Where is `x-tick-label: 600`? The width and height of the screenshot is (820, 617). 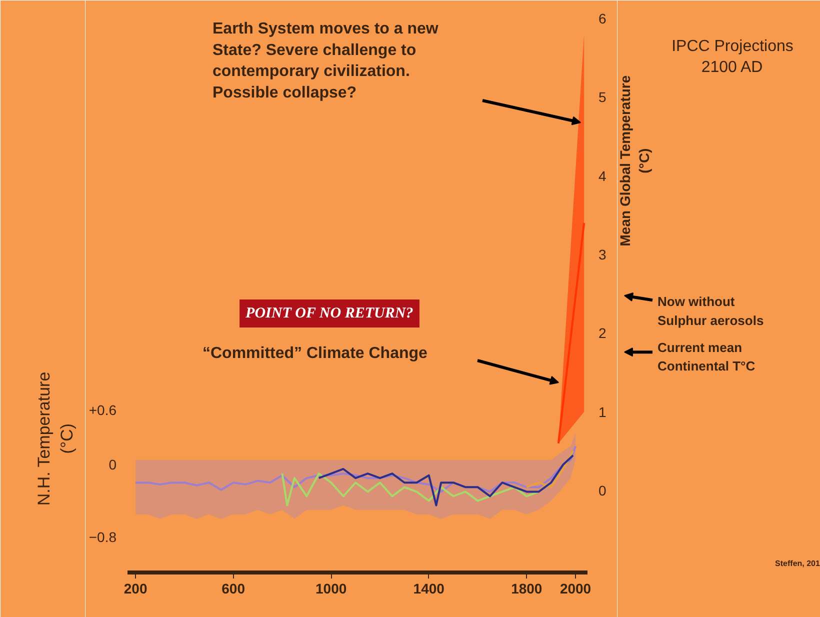 x-tick-label: 600 is located at coordinates (234, 588).